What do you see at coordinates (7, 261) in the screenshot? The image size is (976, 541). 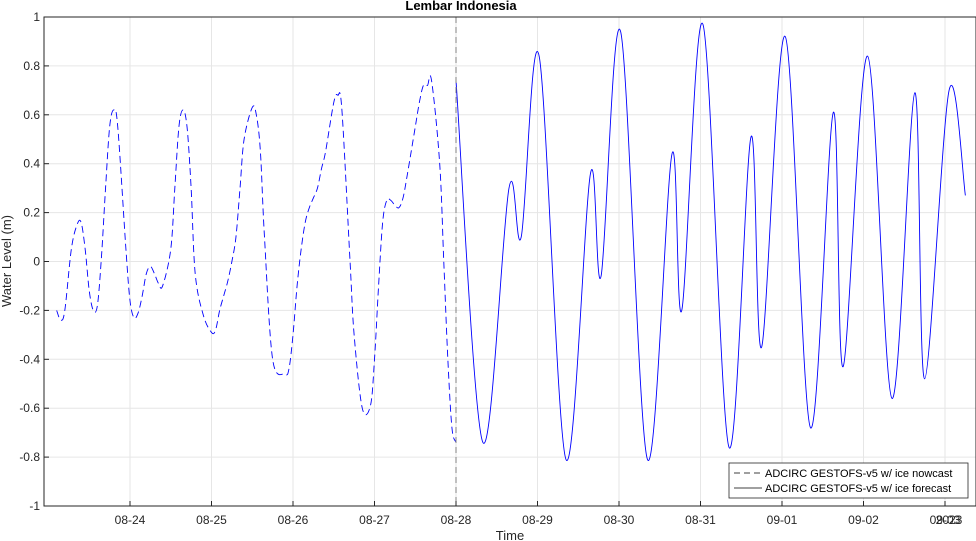 I see `y-axis-label: Water Level (m)` at bounding box center [7, 261].